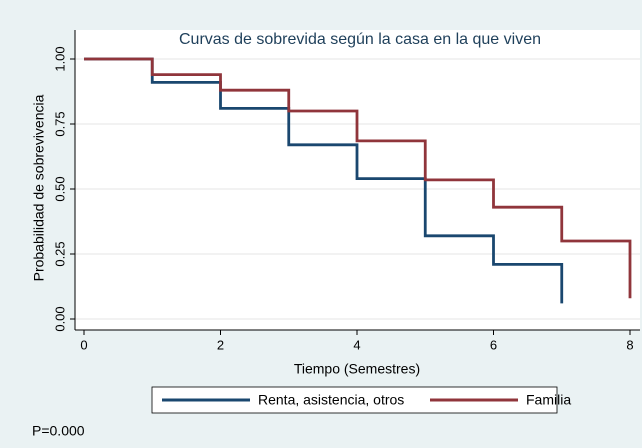  What do you see at coordinates (357, 369) in the screenshot?
I see `x-axis-label: Tiempo (Semestres)` at bounding box center [357, 369].